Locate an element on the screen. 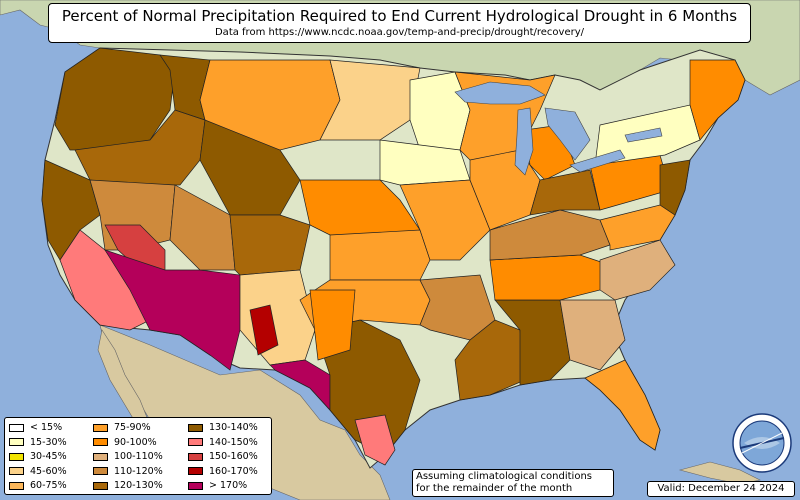 The image size is (800, 500). lake-ontario is located at coordinates (643, 135).